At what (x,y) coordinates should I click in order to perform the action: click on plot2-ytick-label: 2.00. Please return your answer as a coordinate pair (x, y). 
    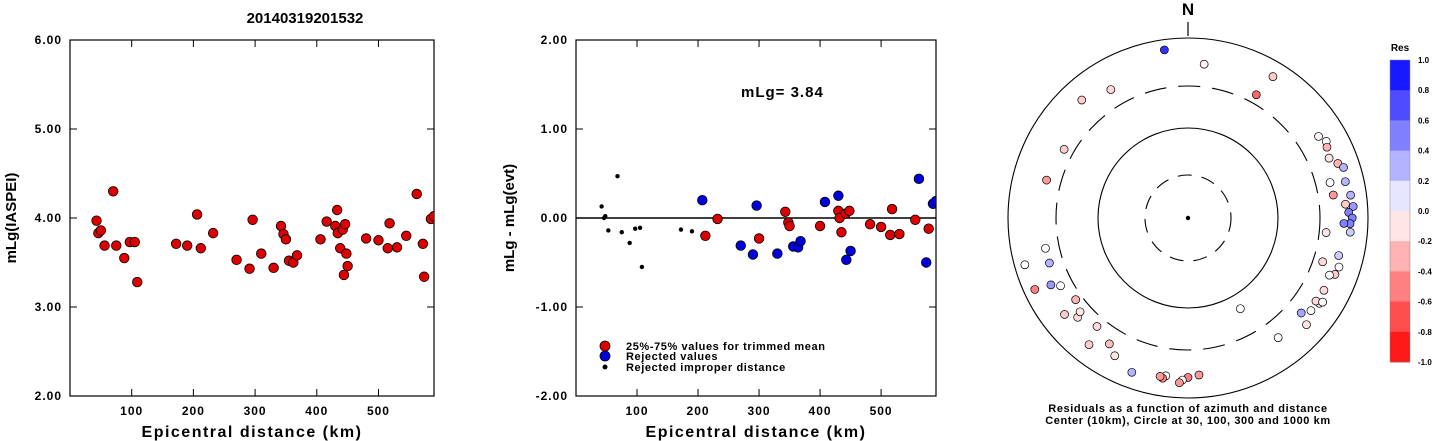
    Looking at the image, I should click on (554, 40).